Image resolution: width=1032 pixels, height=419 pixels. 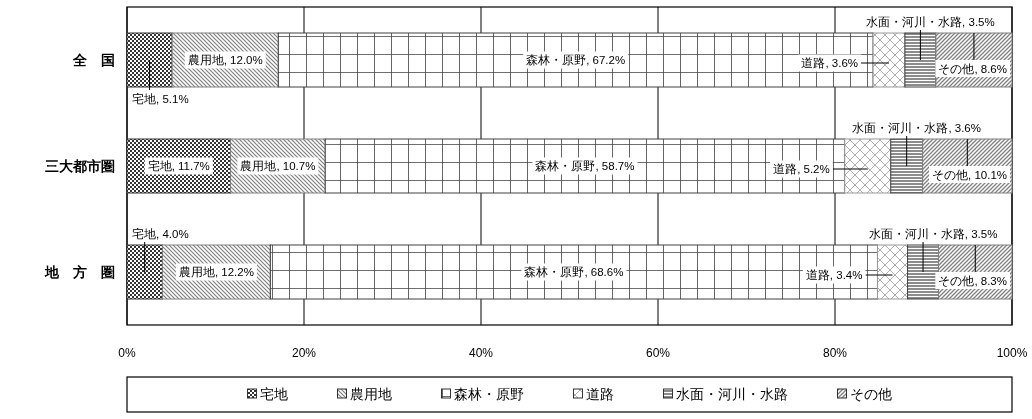 I want to click on data-label: その他, 8.6%, so click(x=972, y=69).